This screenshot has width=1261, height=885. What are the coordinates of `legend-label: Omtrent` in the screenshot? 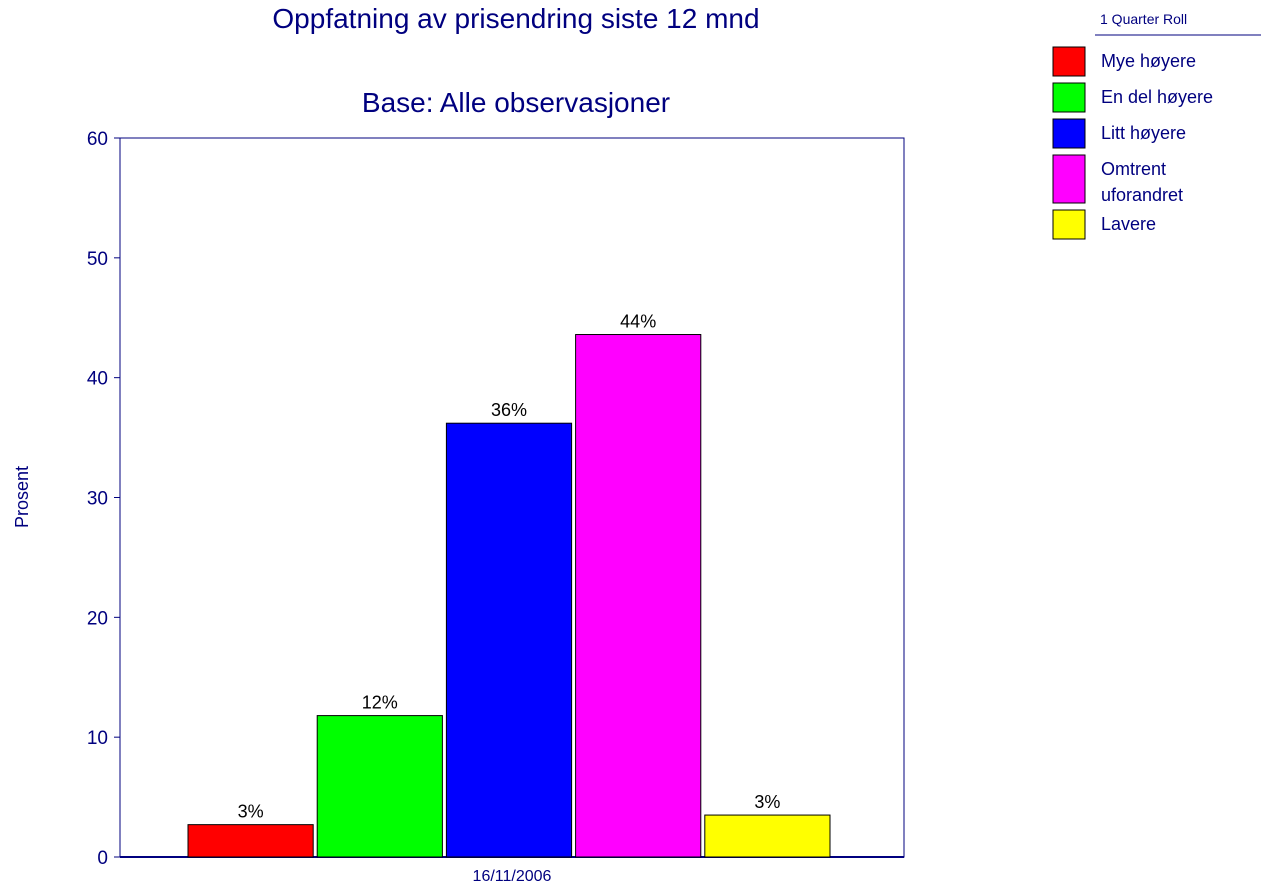 It's located at (1133, 169).